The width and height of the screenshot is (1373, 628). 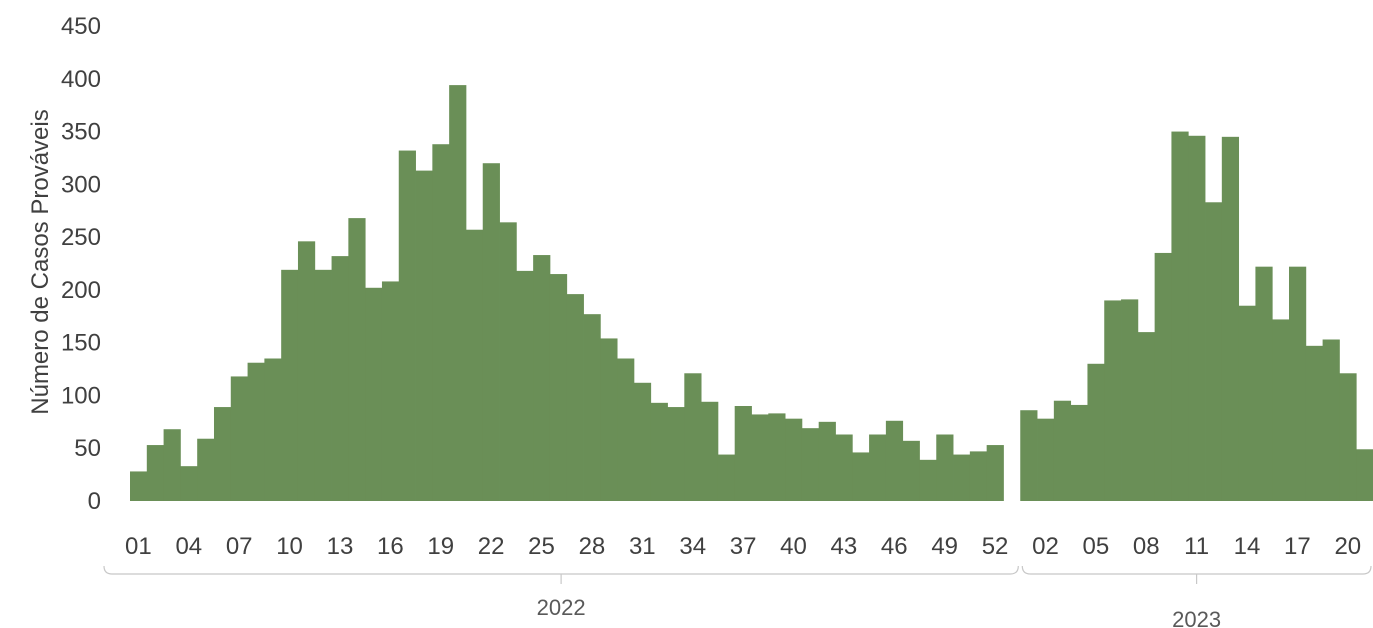 I want to click on x-tick-label: 16, so click(x=390, y=546).